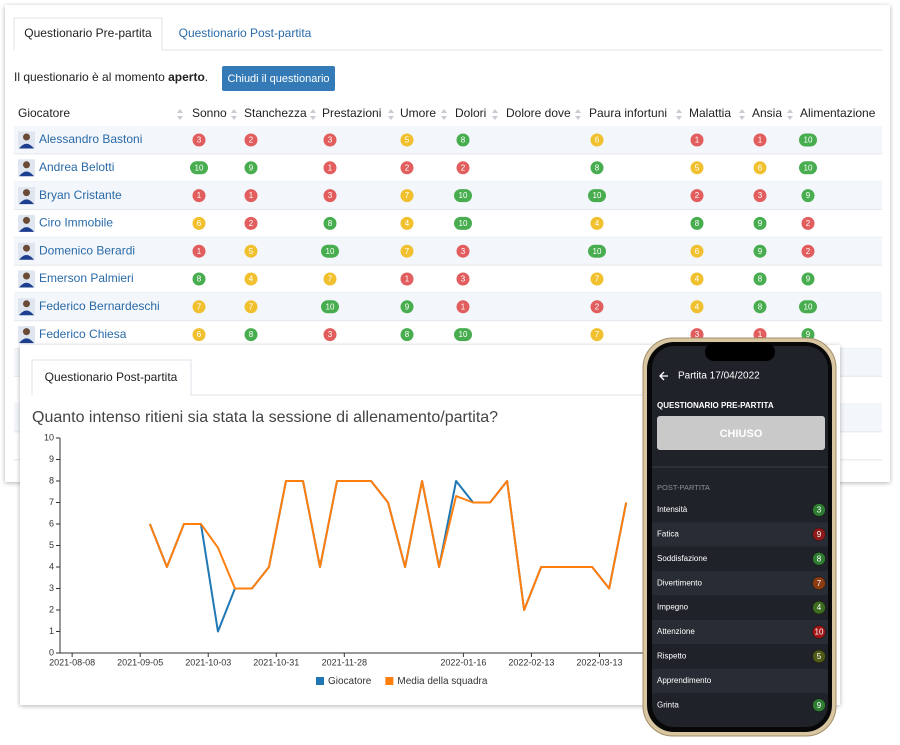  Describe the element at coordinates (673, 607) in the screenshot. I see `list-label: Impegno` at that location.